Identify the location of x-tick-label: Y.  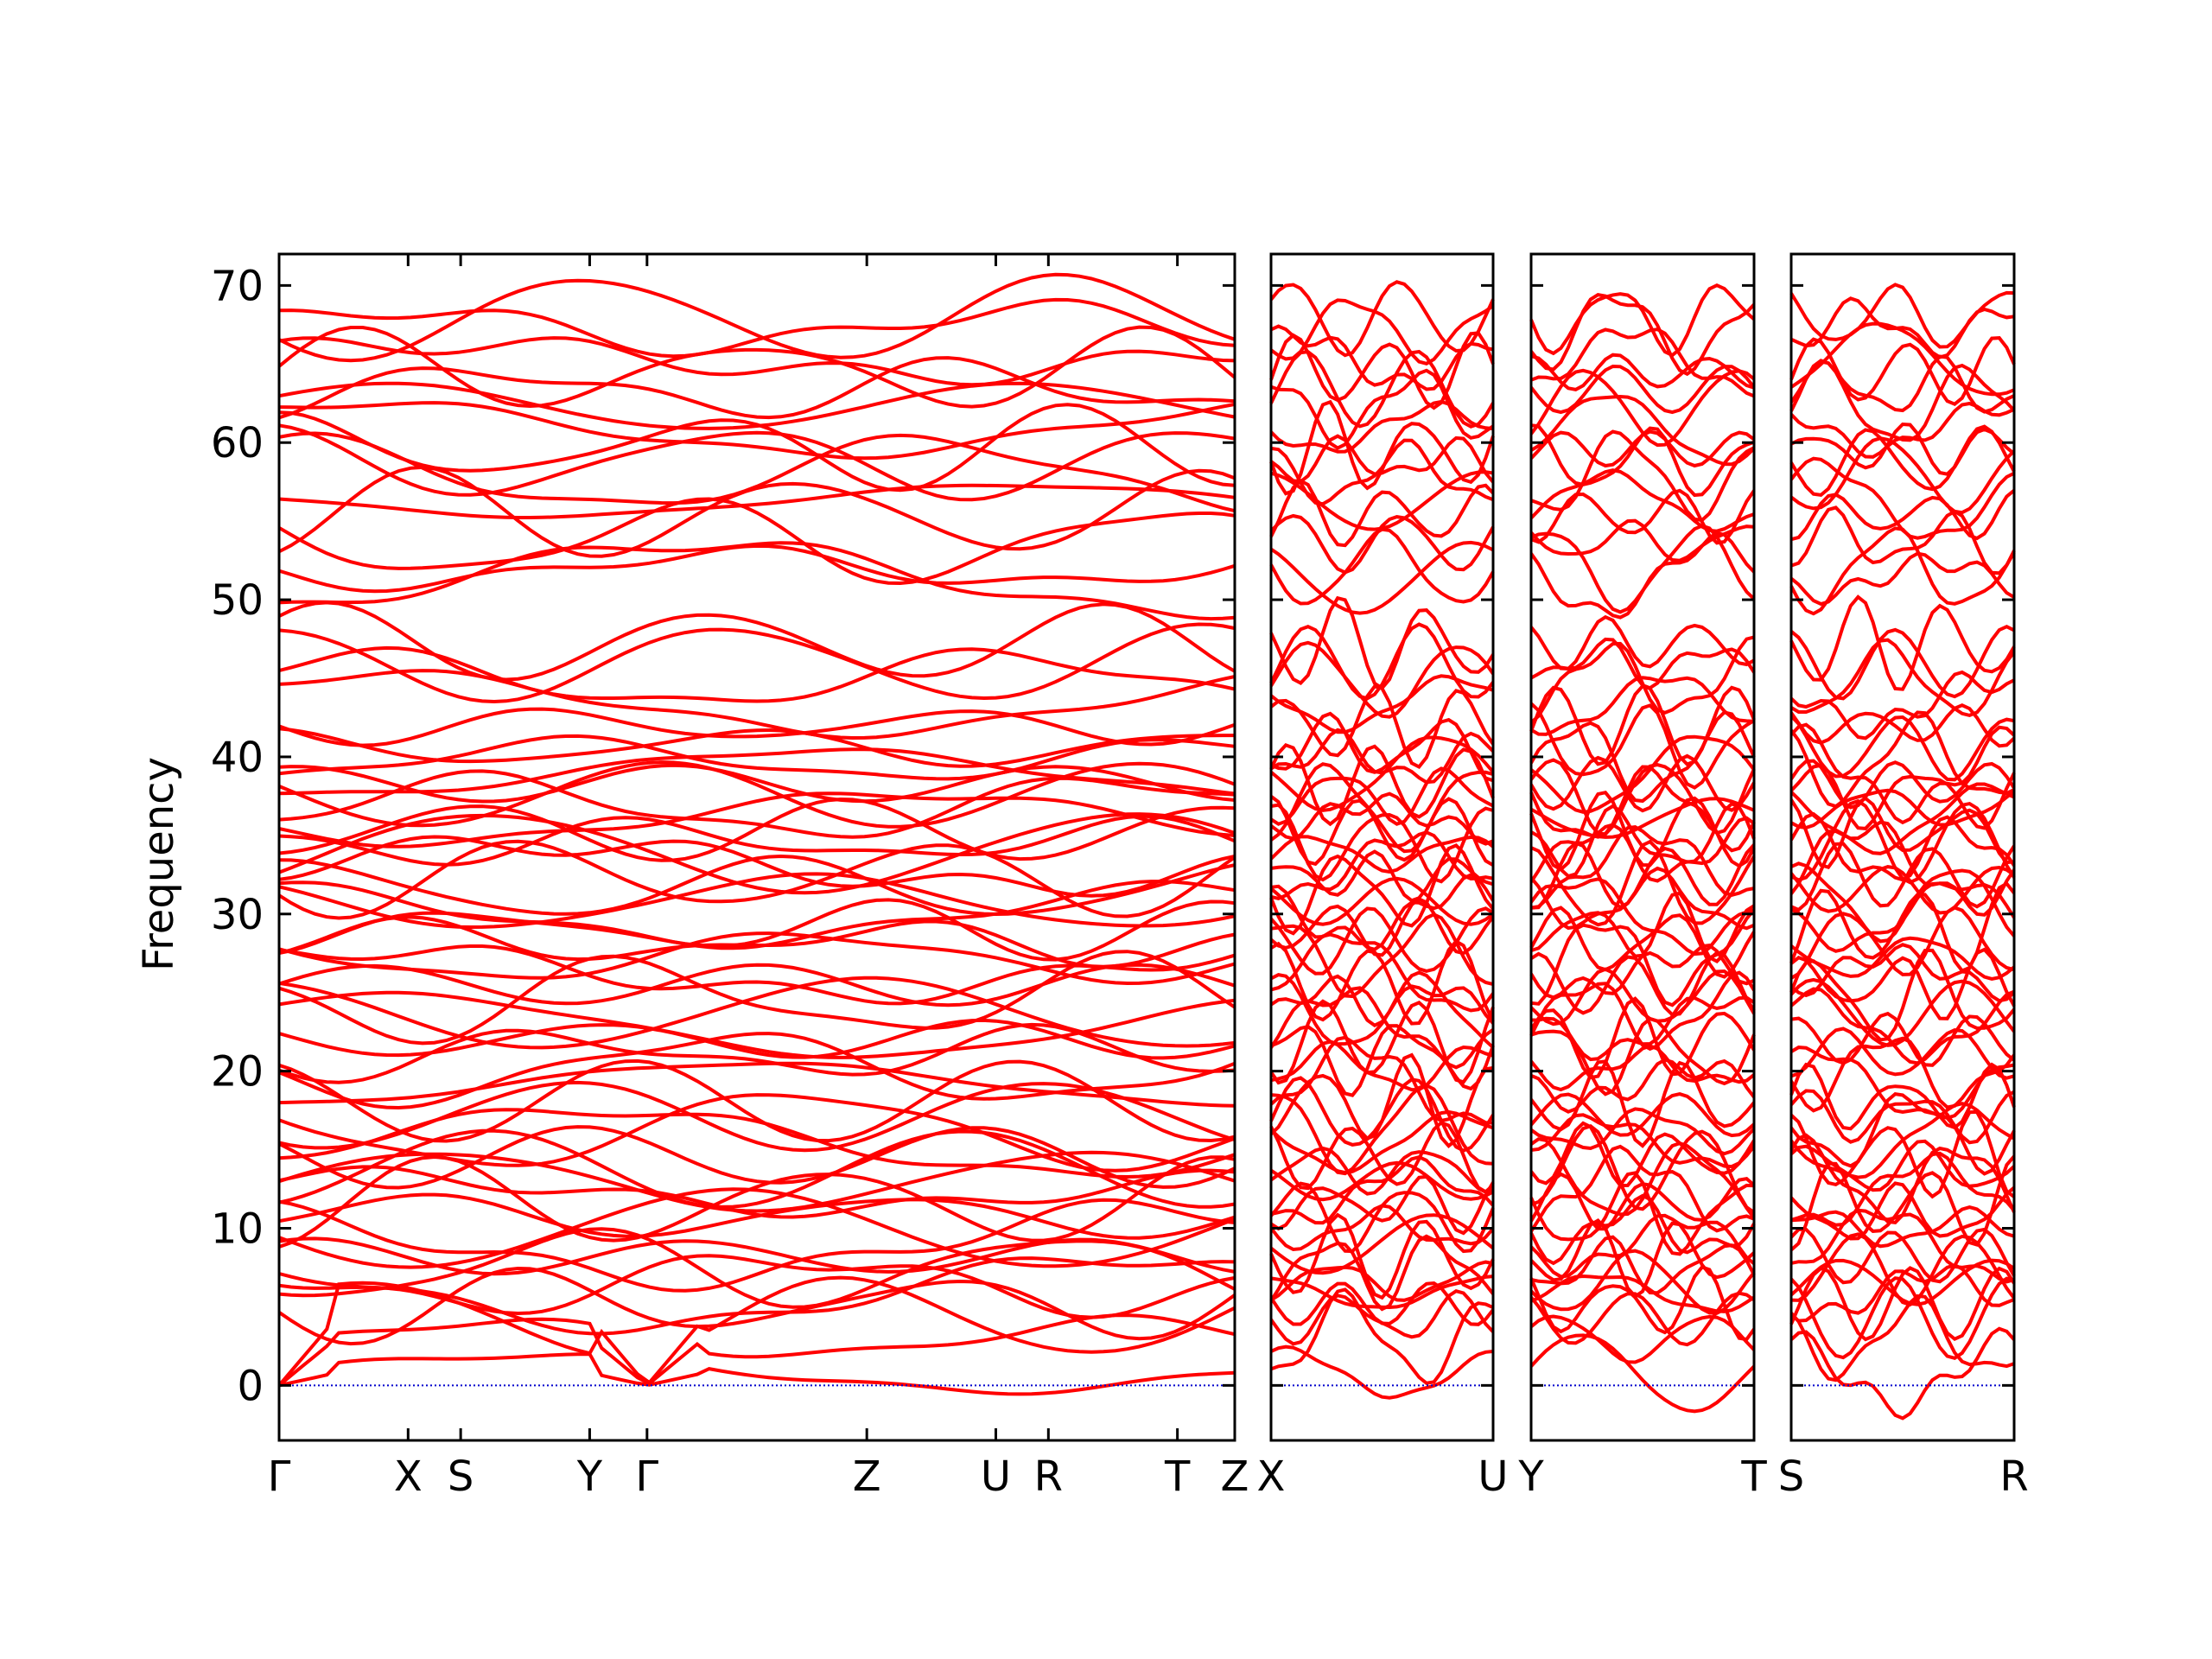
(1530, 1476).